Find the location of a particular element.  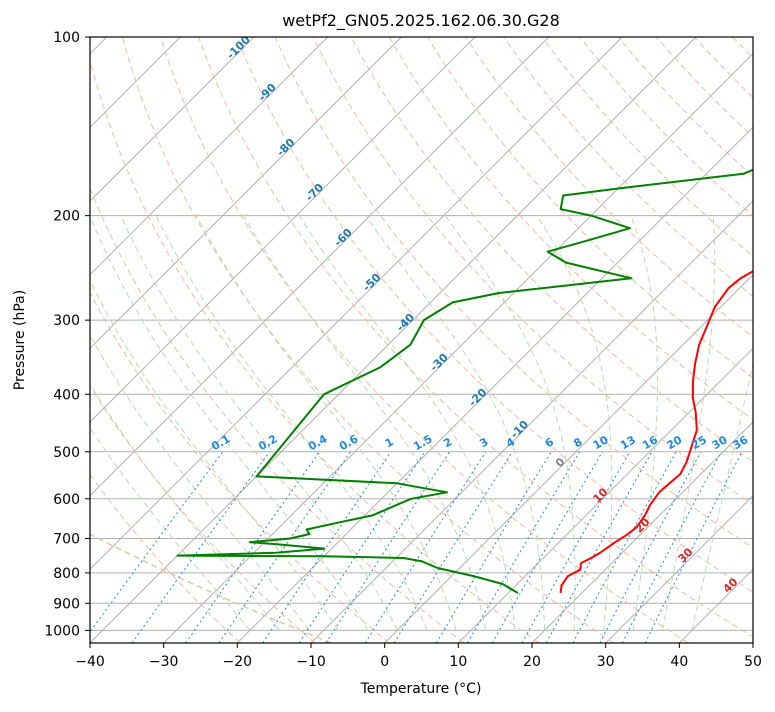

mixing-ratio-label: 10 is located at coordinates (601, 442).